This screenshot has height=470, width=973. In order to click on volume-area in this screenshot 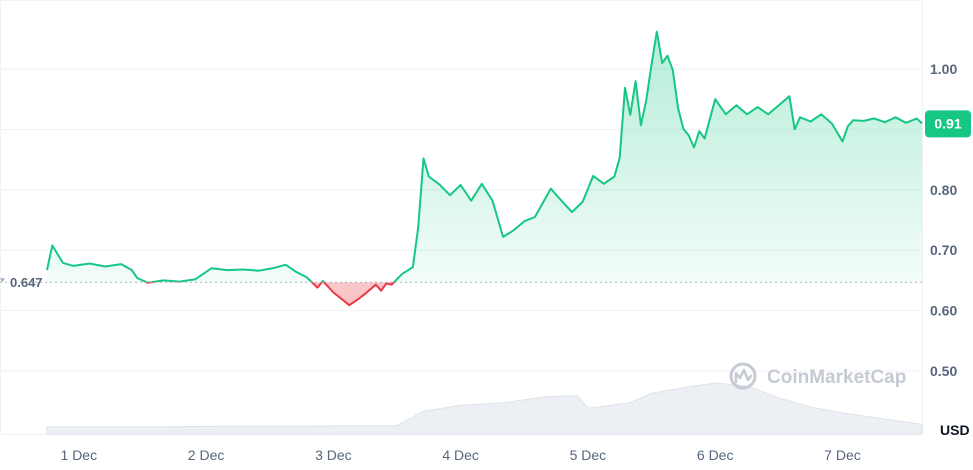, I will do `click(484, 408)`.